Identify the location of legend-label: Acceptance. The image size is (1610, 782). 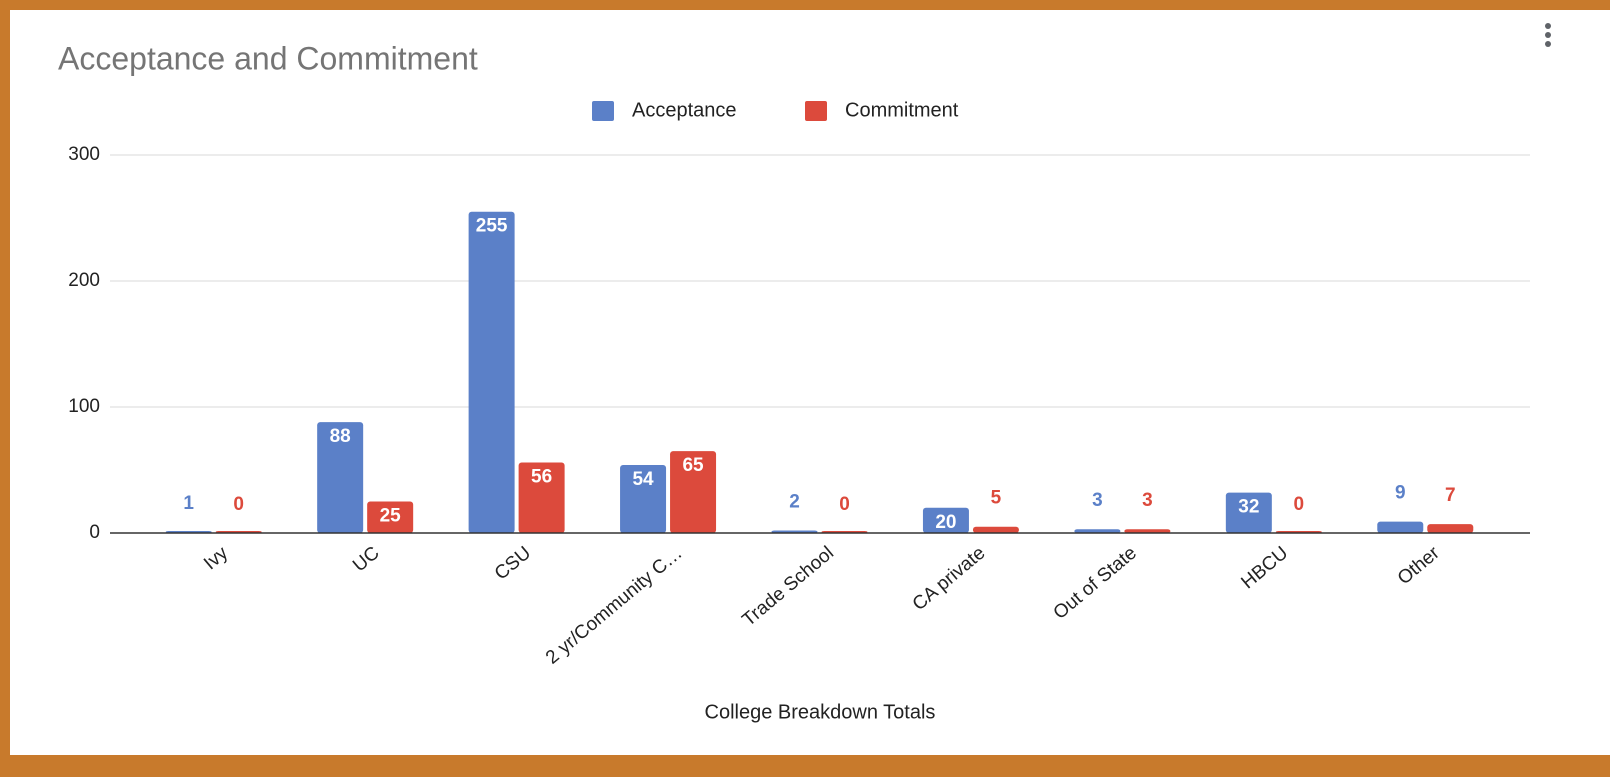
(684, 110).